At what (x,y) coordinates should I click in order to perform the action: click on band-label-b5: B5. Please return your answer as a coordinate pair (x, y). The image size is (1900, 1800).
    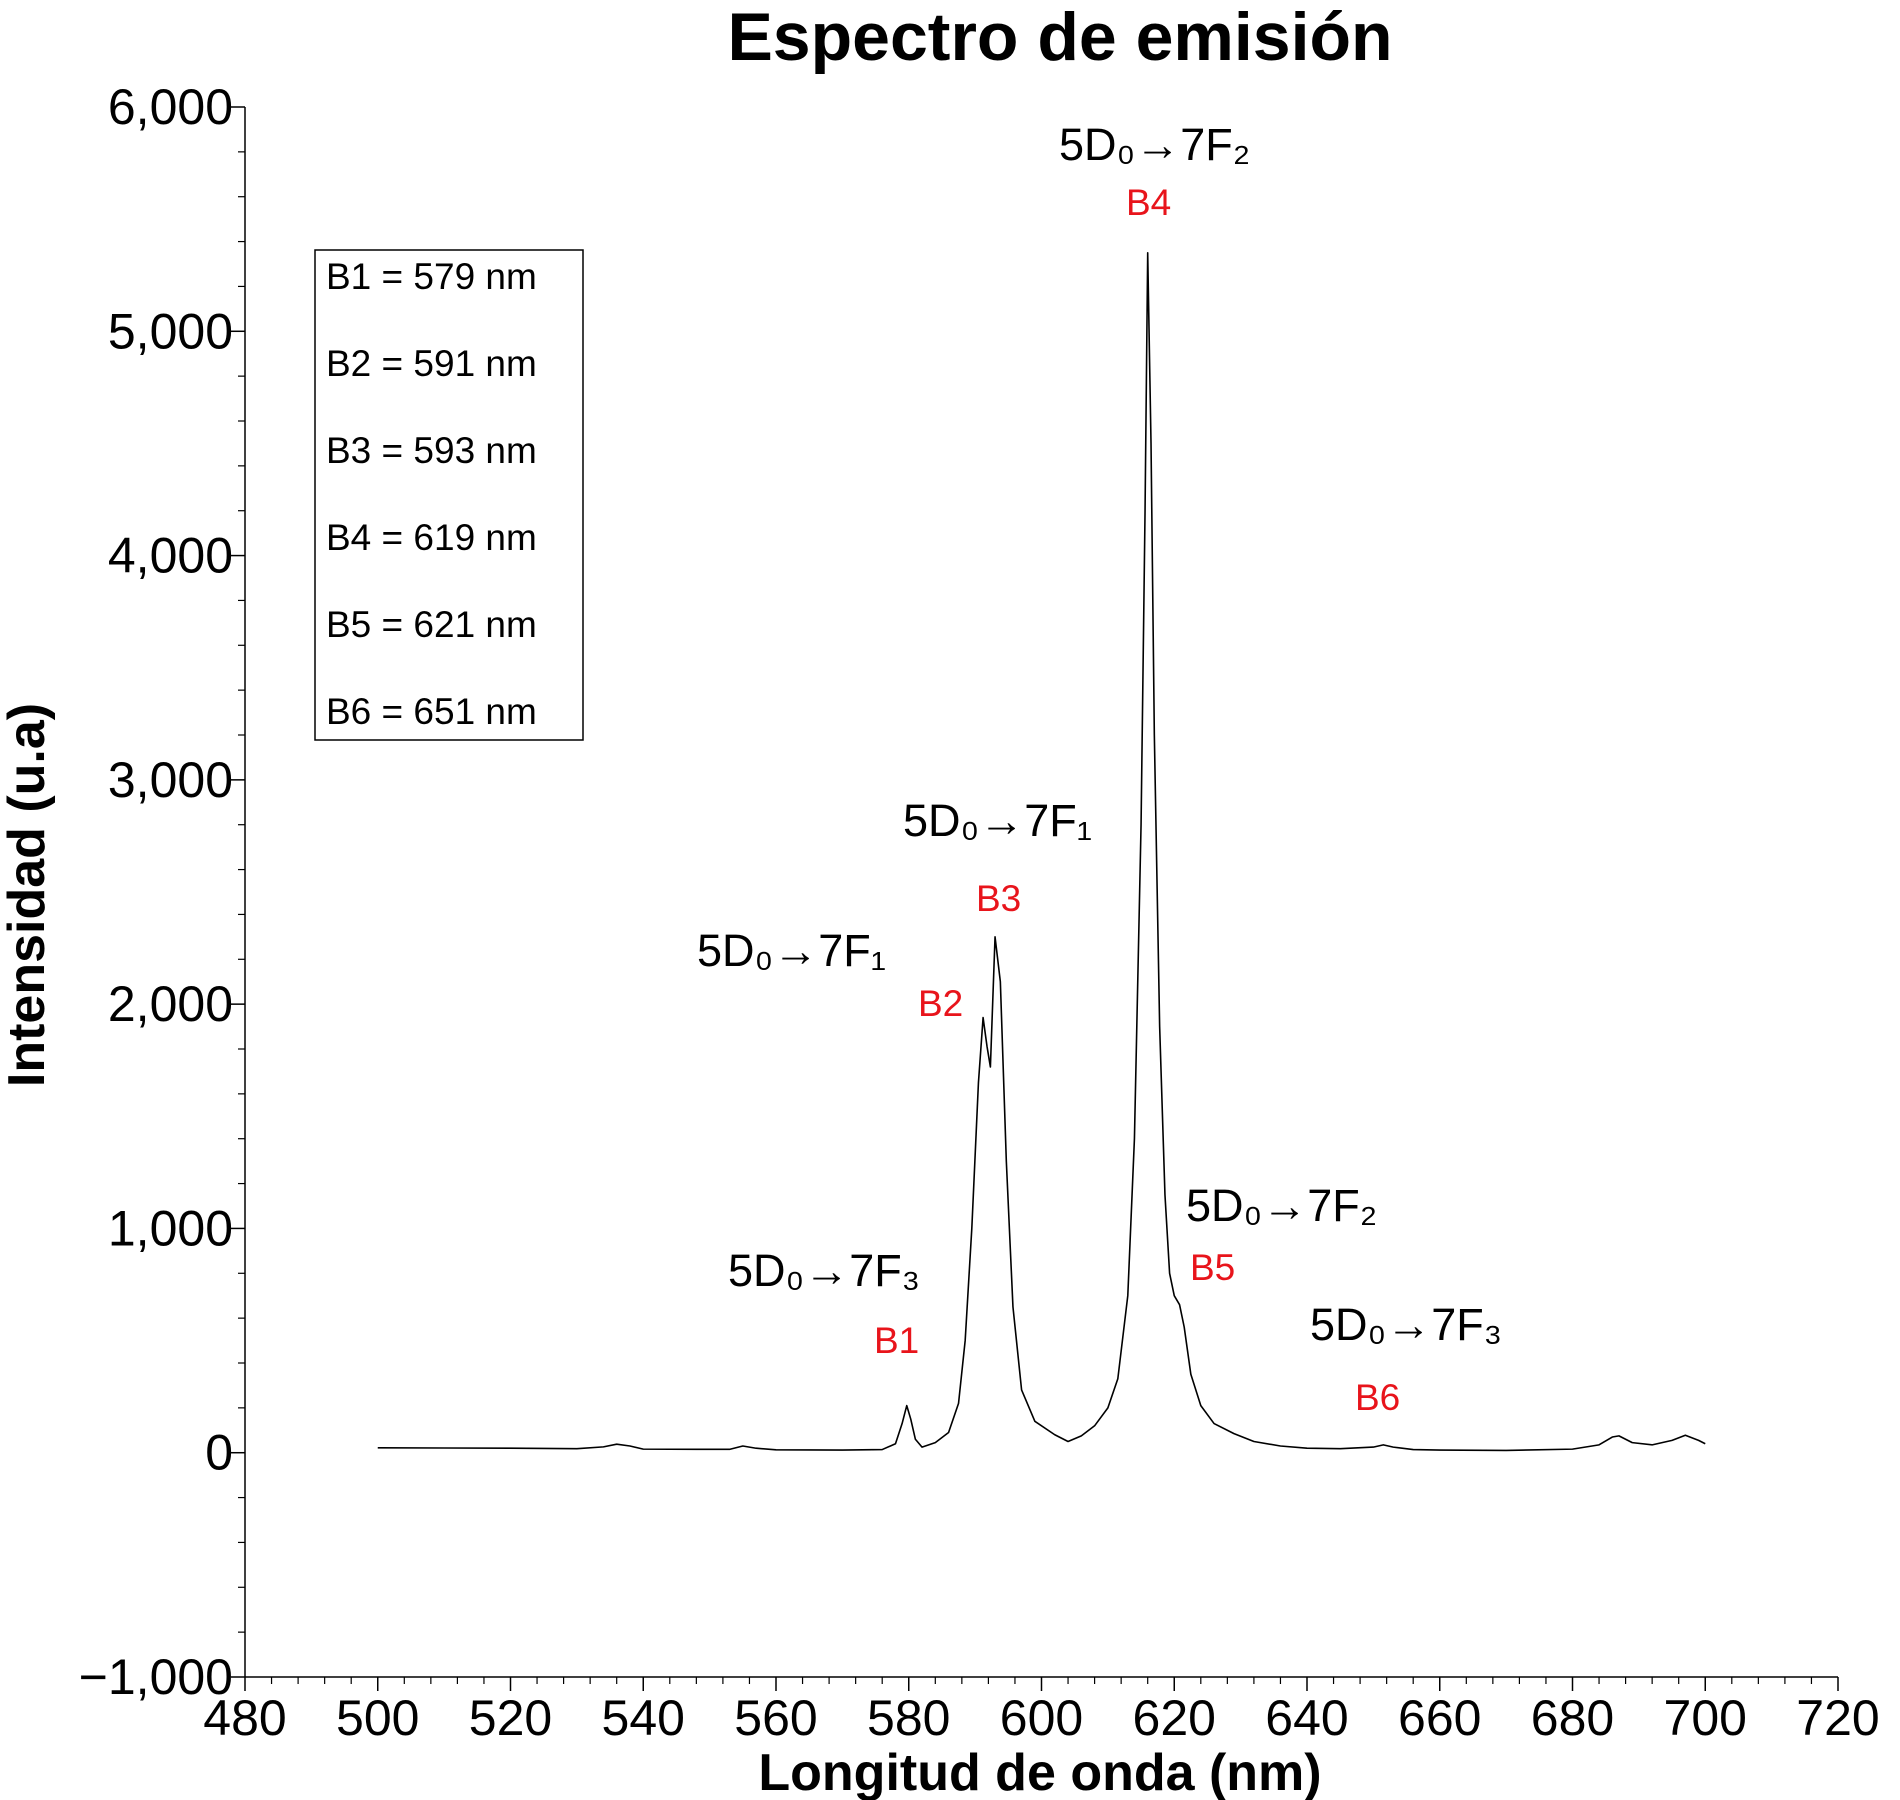
    Looking at the image, I should click on (1212, 1267).